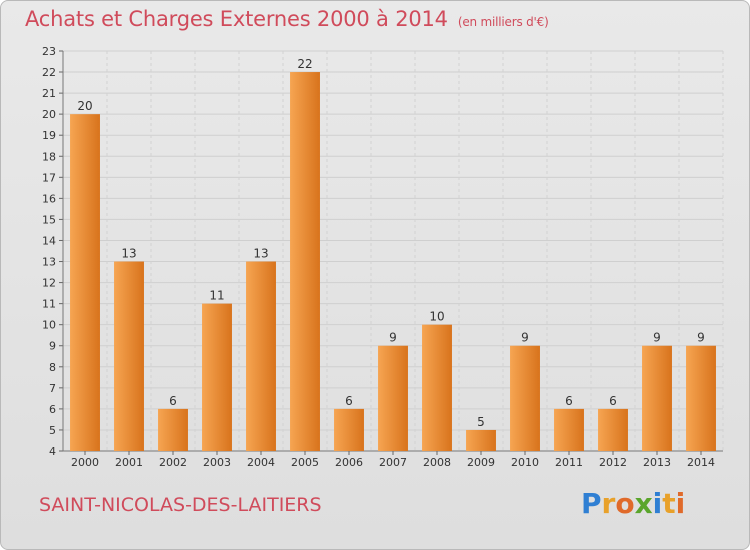 The image size is (750, 550). What do you see at coordinates (481, 422) in the screenshot?
I see `data-label: 5` at bounding box center [481, 422].